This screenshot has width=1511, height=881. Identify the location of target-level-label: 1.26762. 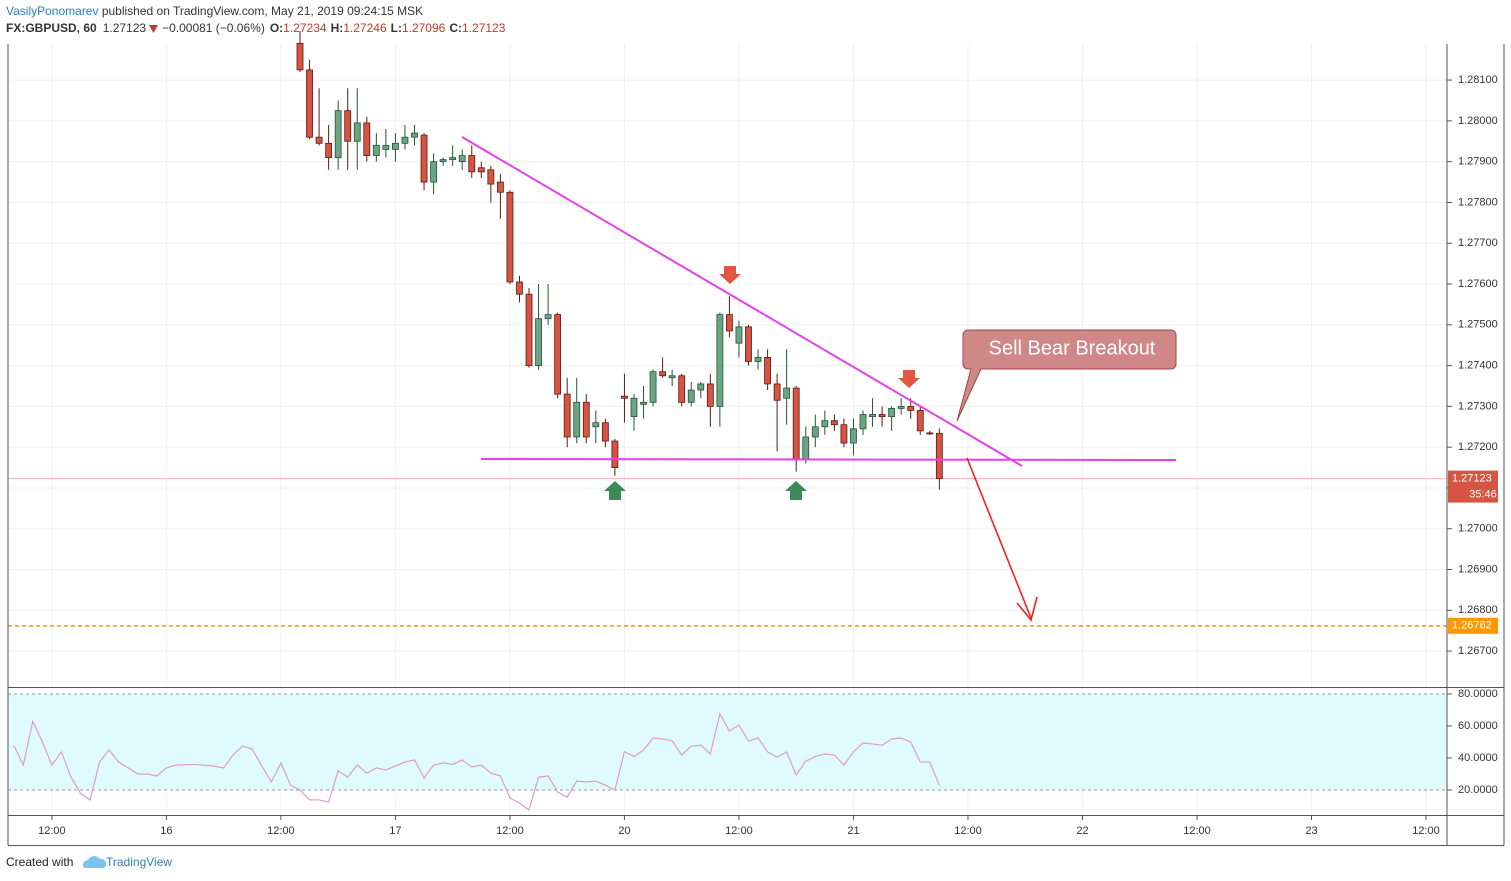
(1472, 626).